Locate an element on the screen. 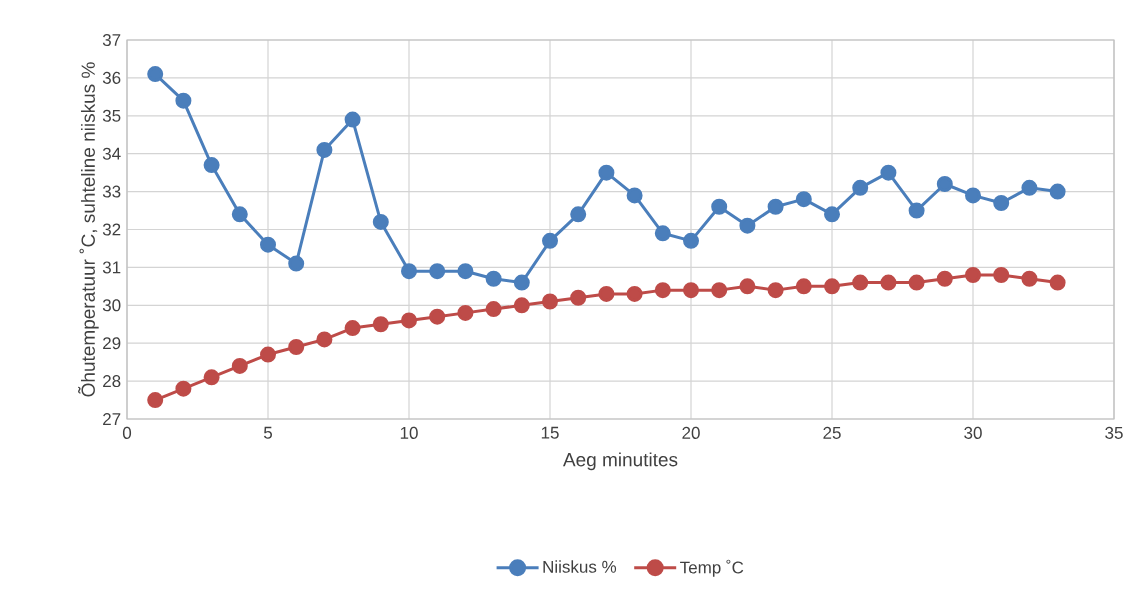 The height and width of the screenshot is (589, 1131). y-tick-label: 28 is located at coordinates (112, 381).